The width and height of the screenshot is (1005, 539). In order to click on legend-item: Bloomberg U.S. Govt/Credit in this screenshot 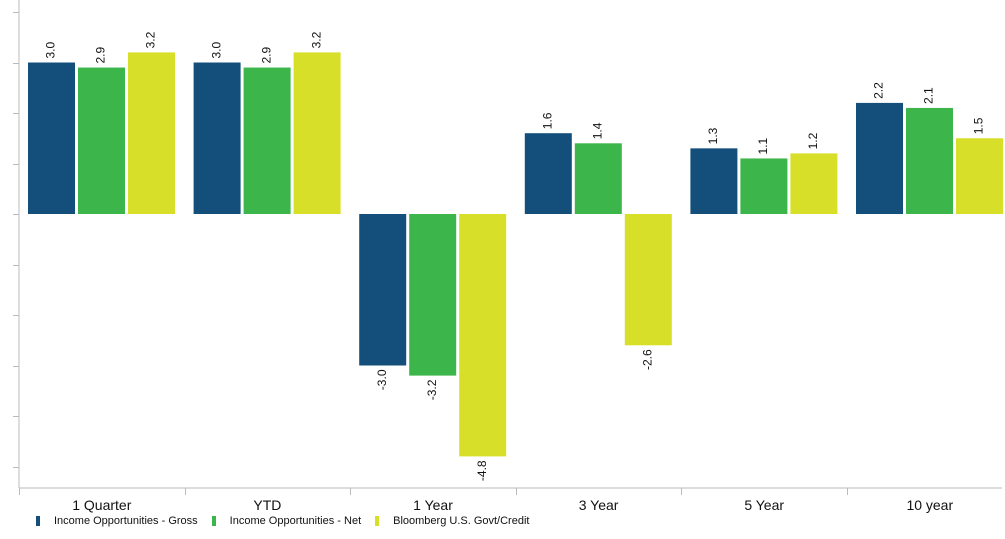, I will do `click(452, 521)`.